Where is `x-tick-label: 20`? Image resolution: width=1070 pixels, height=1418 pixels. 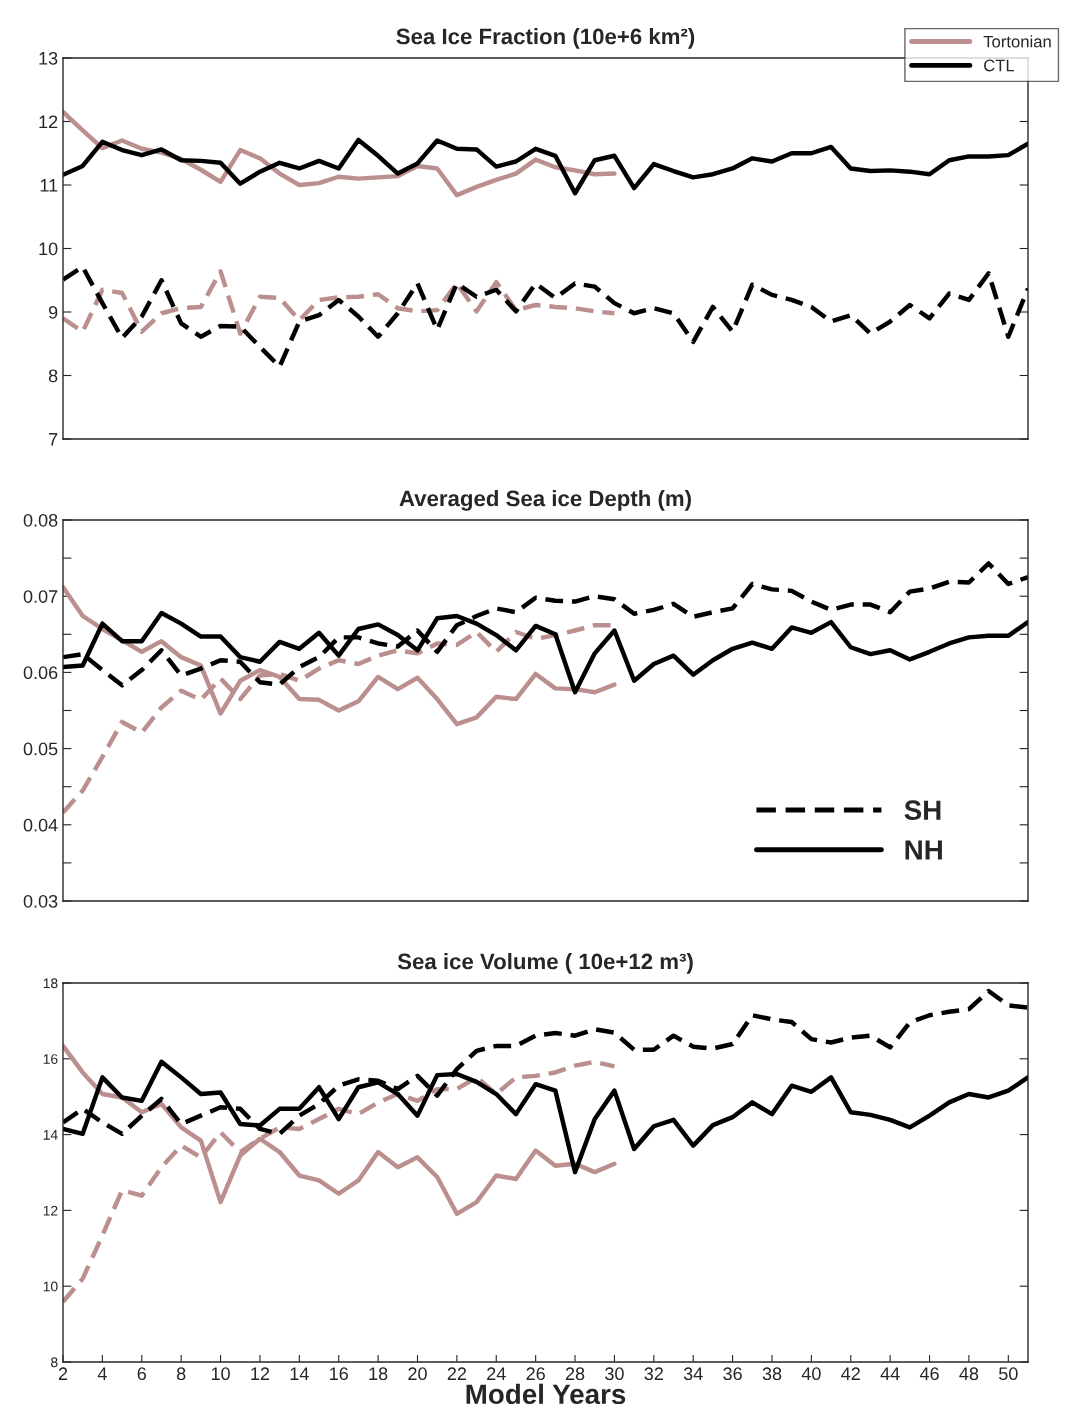
x-tick-label: 20 is located at coordinates (417, 1374).